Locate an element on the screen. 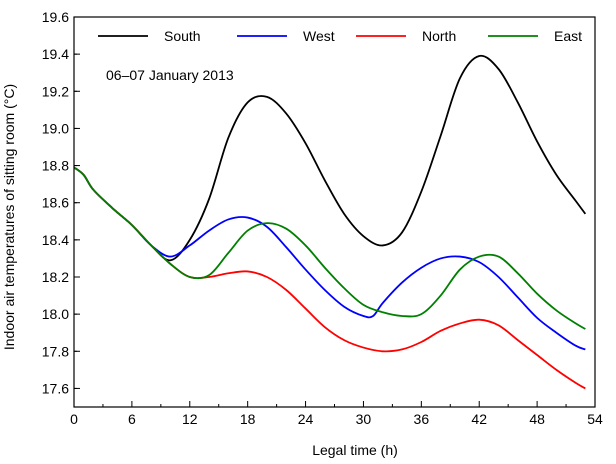  x-tick-label: 30 is located at coordinates (364, 419).